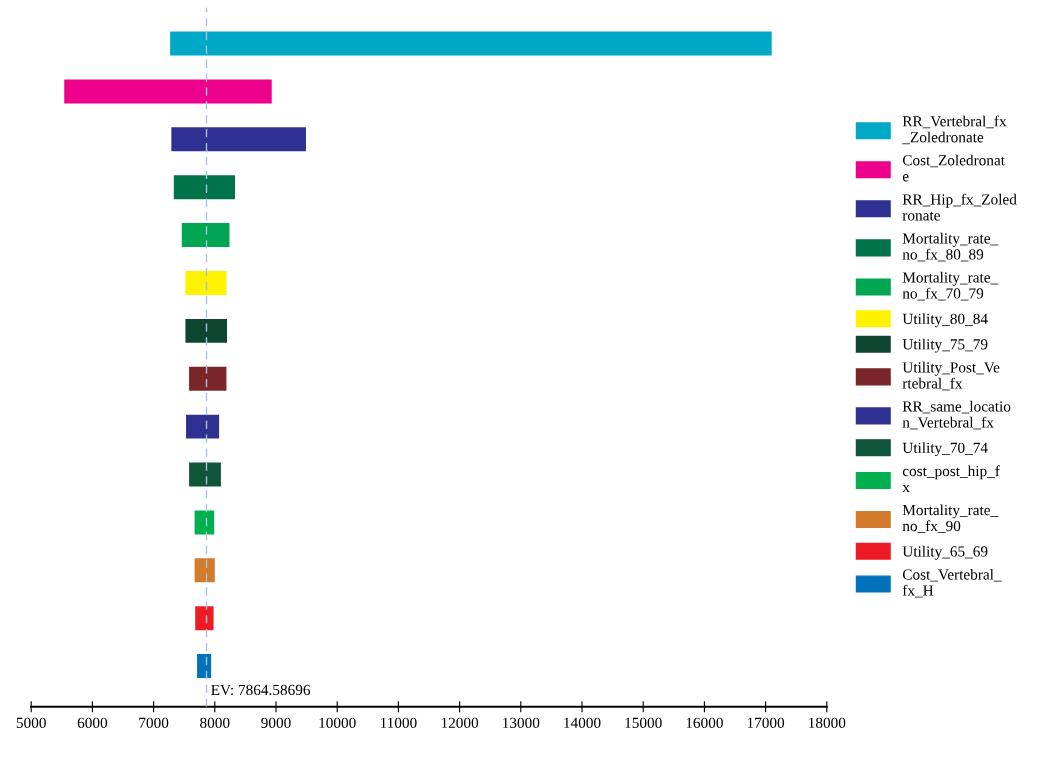 The image size is (1040, 760). What do you see at coordinates (951, 478) in the screenshot?
I see `legend-label: cost_post_hip_fx` at bounding box center [951, 478].